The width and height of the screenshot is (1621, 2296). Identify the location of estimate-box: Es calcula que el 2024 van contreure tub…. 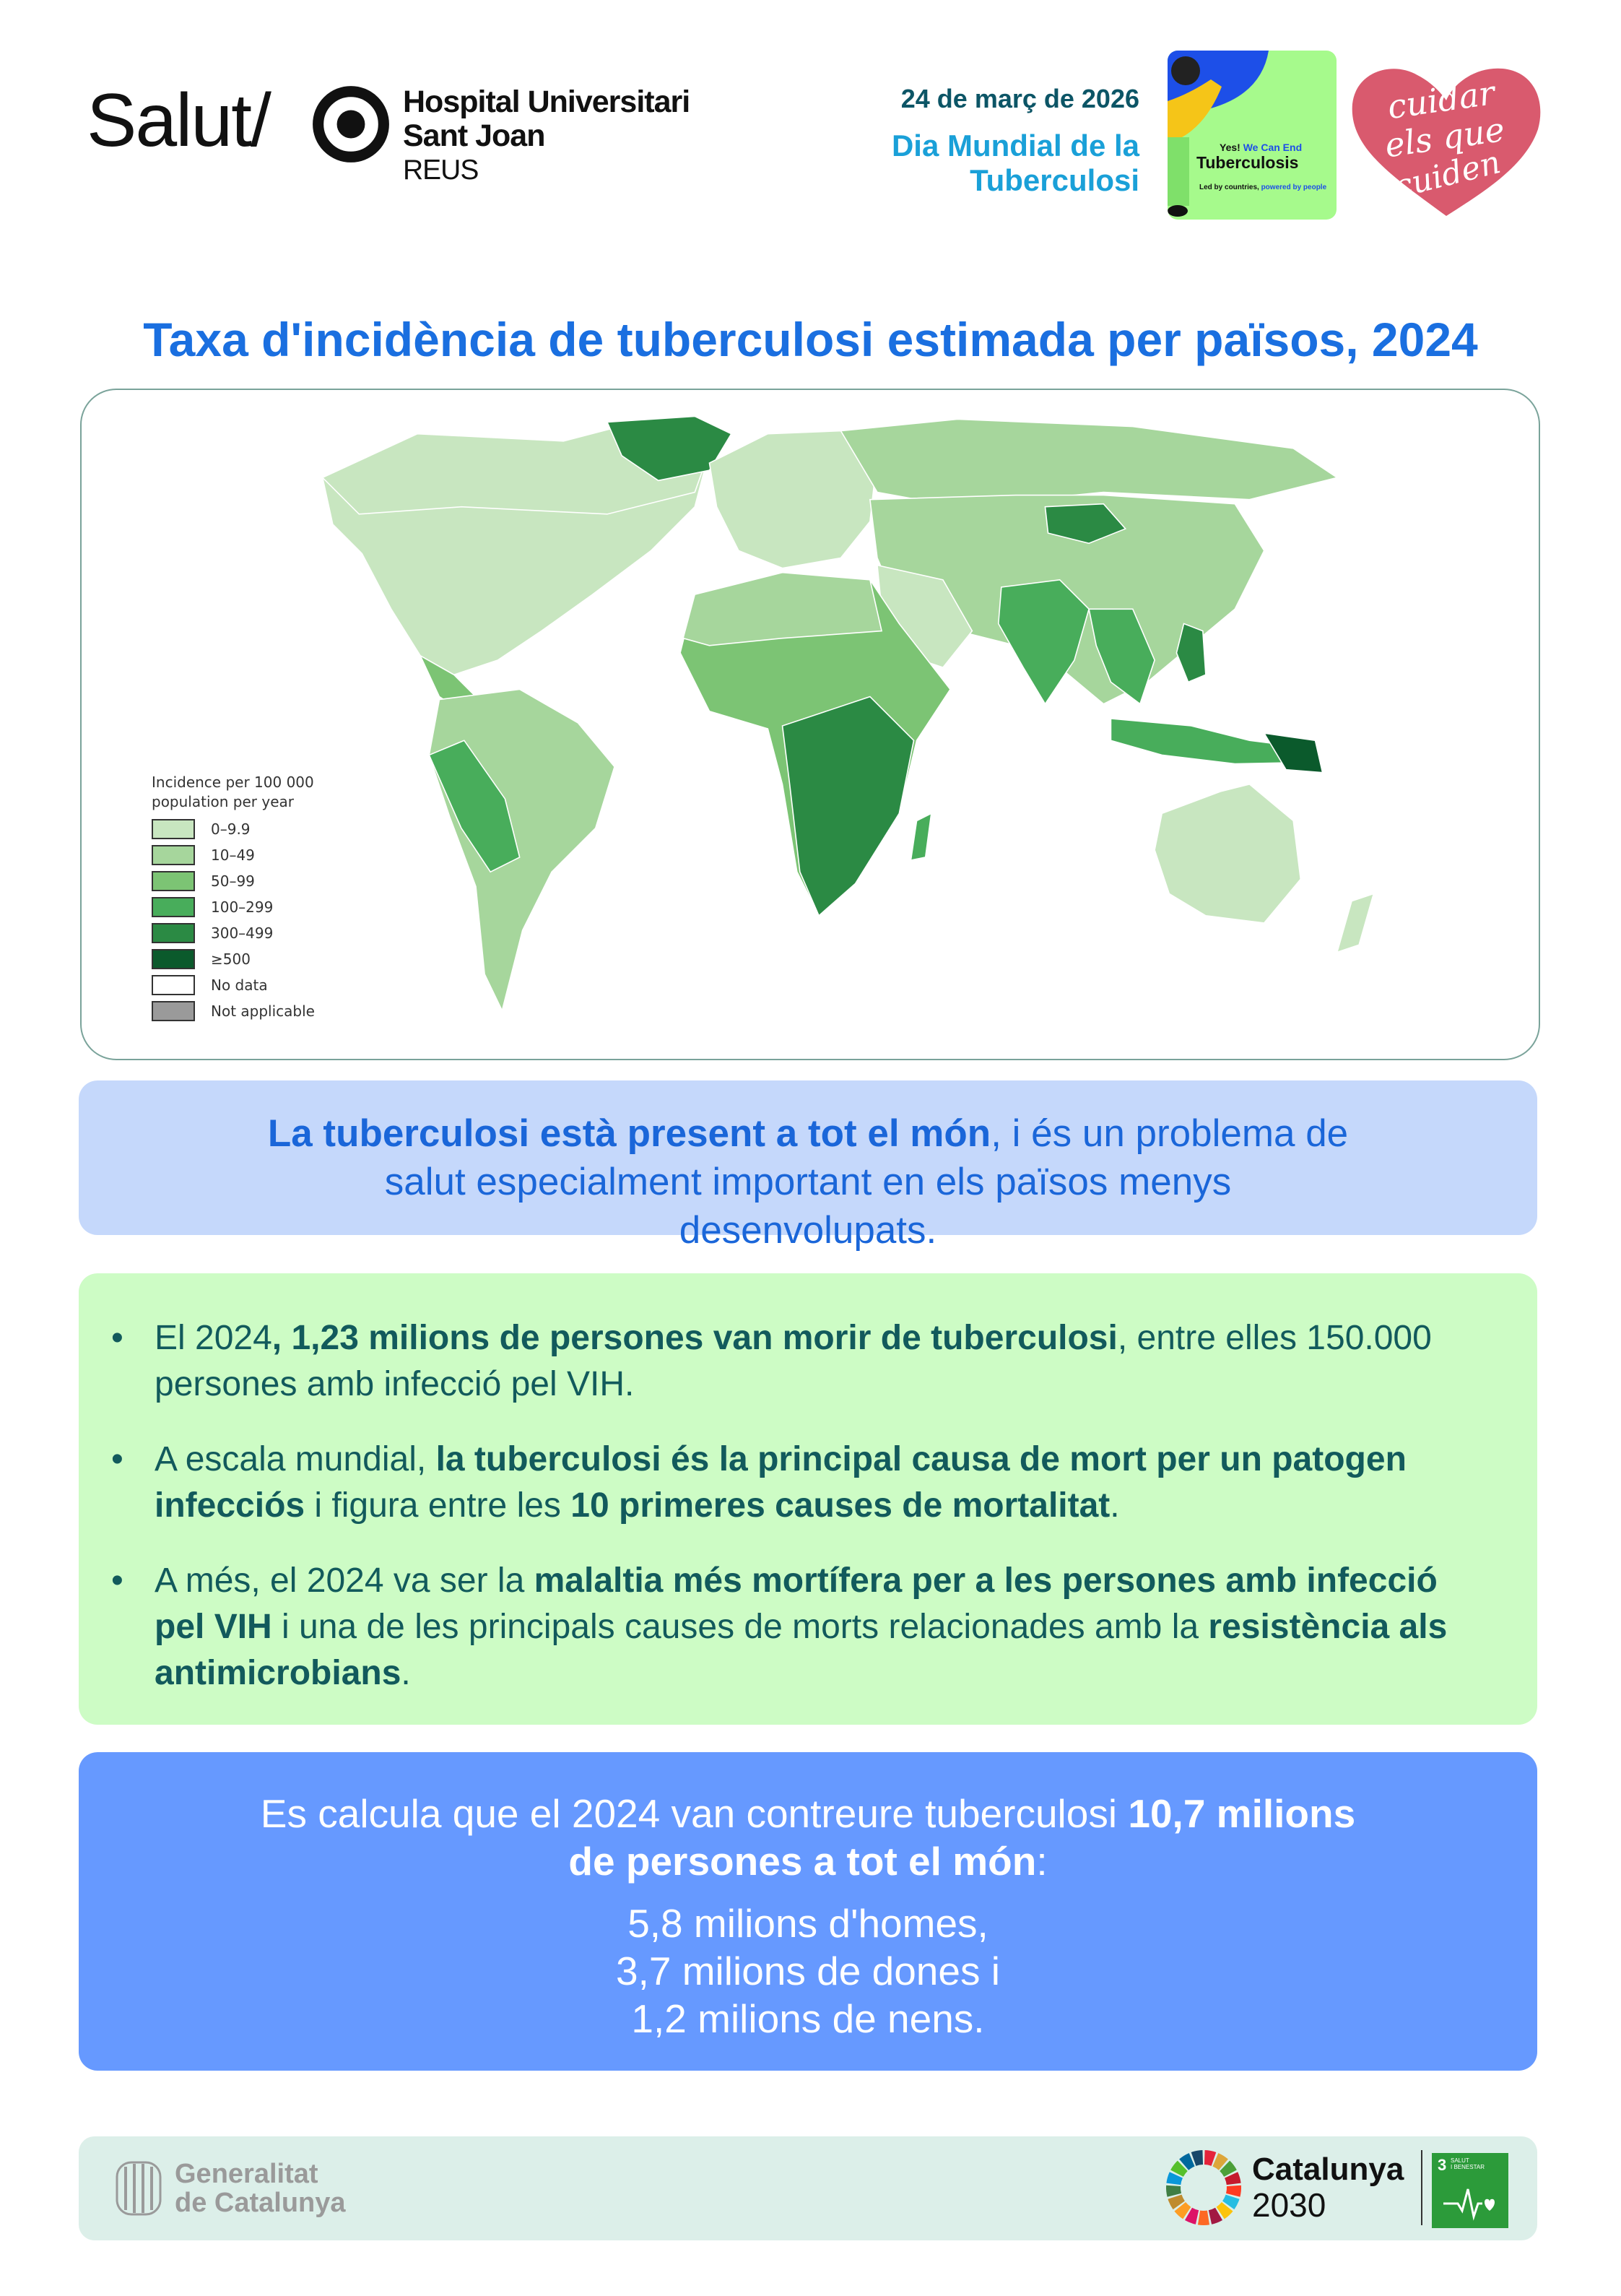
(808, 1911).